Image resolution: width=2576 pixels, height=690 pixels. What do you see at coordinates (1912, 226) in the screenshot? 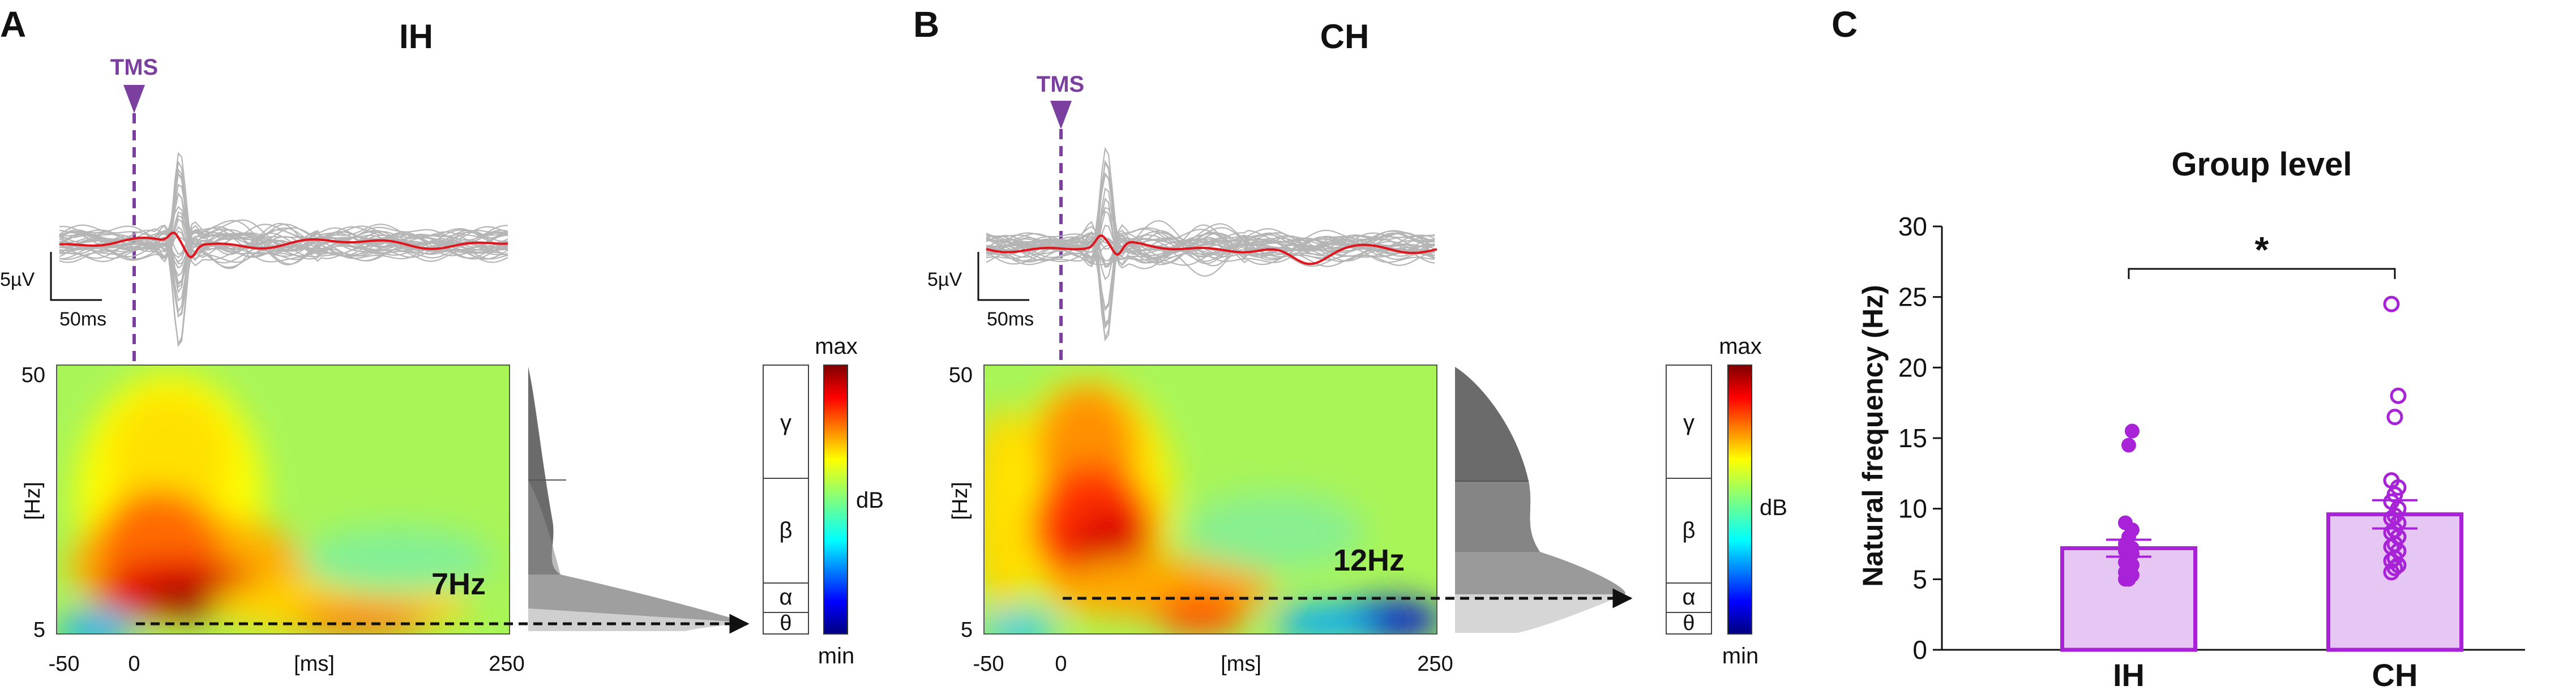
I see `y-tick-label: 30` at bounding box center [1912, 226].